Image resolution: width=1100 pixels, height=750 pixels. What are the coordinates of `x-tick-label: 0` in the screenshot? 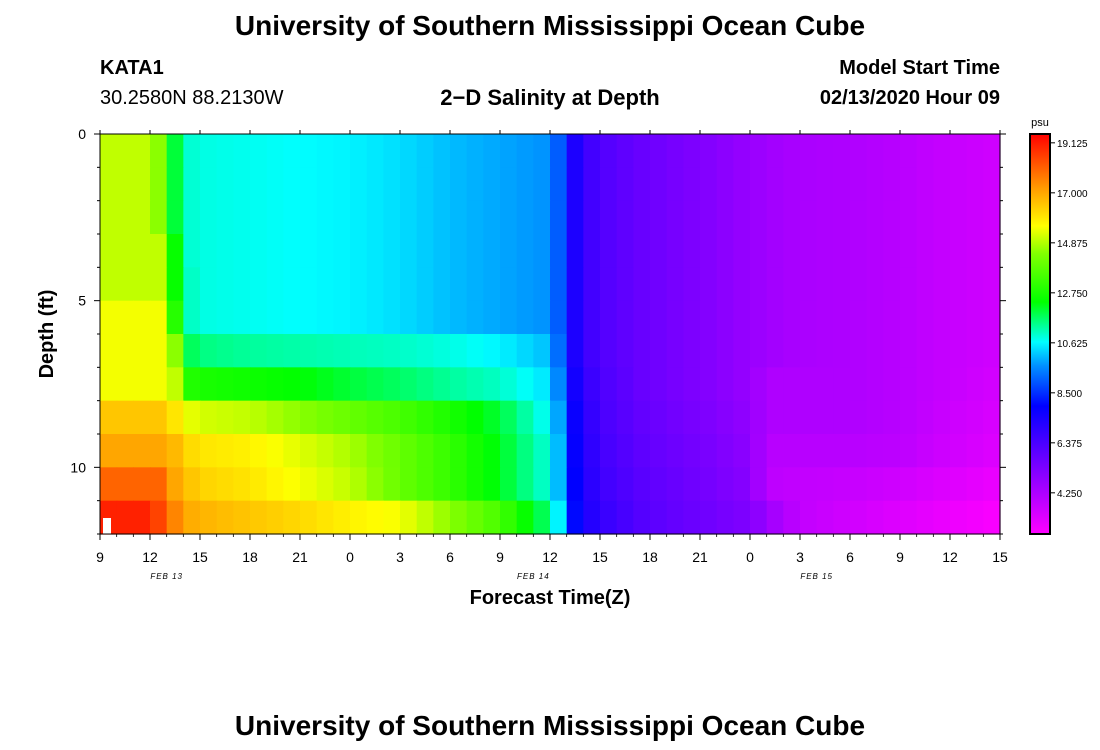 It's located at (350, 557).